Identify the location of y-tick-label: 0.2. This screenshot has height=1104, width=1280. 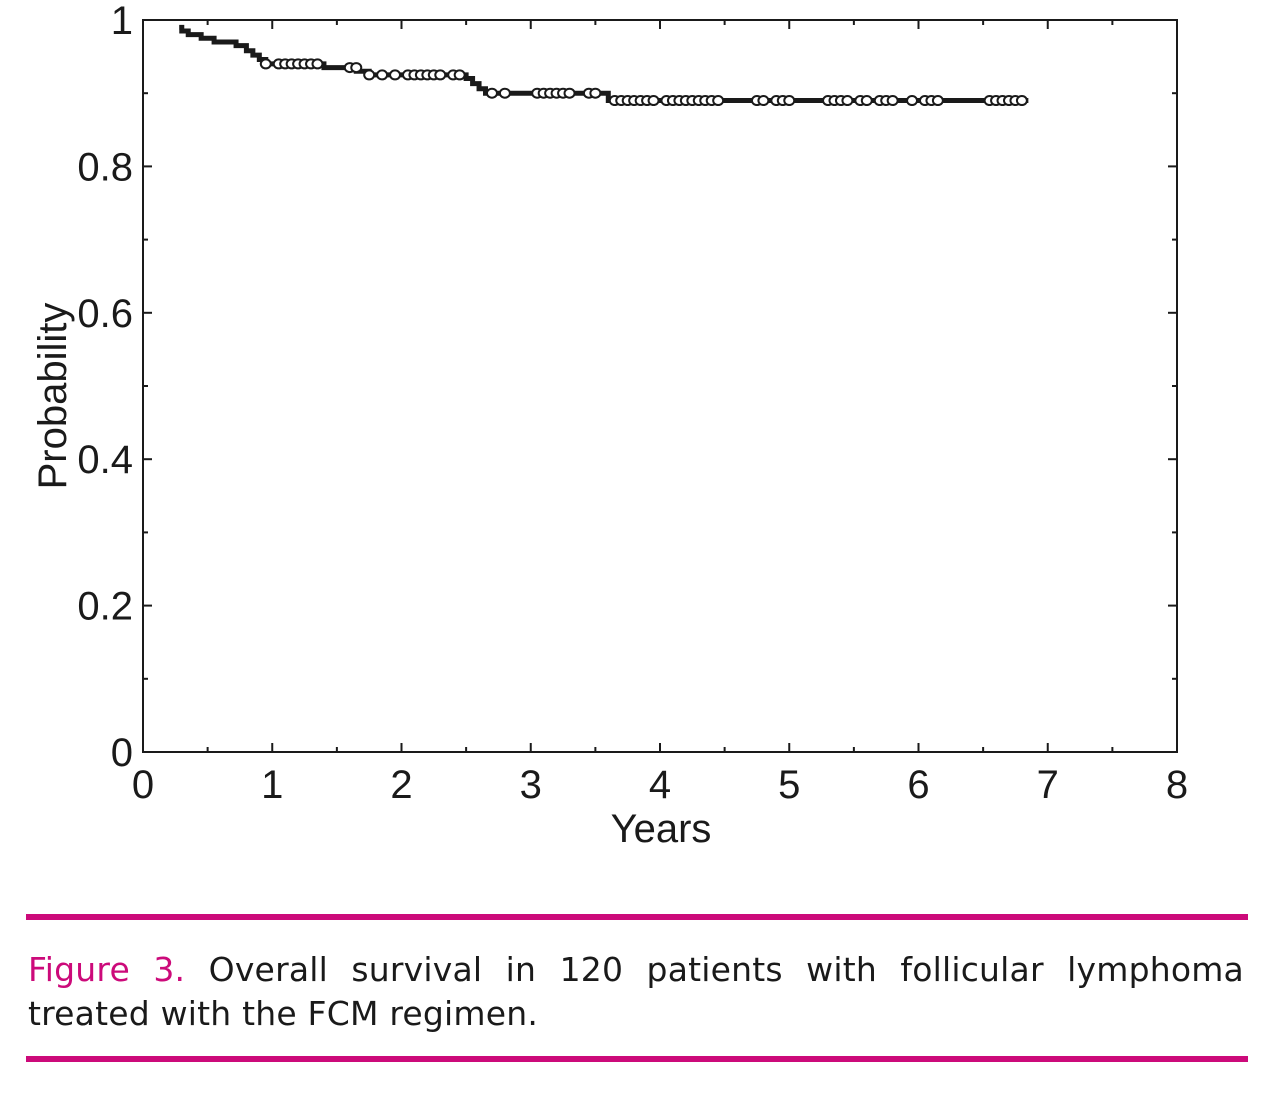
(105, 607).